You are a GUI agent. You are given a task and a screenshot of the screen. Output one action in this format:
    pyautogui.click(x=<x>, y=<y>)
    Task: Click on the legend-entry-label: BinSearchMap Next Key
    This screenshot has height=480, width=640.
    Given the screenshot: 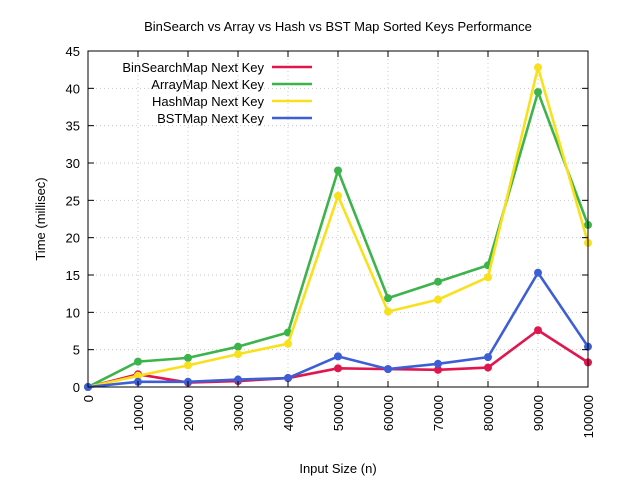 What is the action you would take?
    pyautogui.click(x=193, y=67)
    